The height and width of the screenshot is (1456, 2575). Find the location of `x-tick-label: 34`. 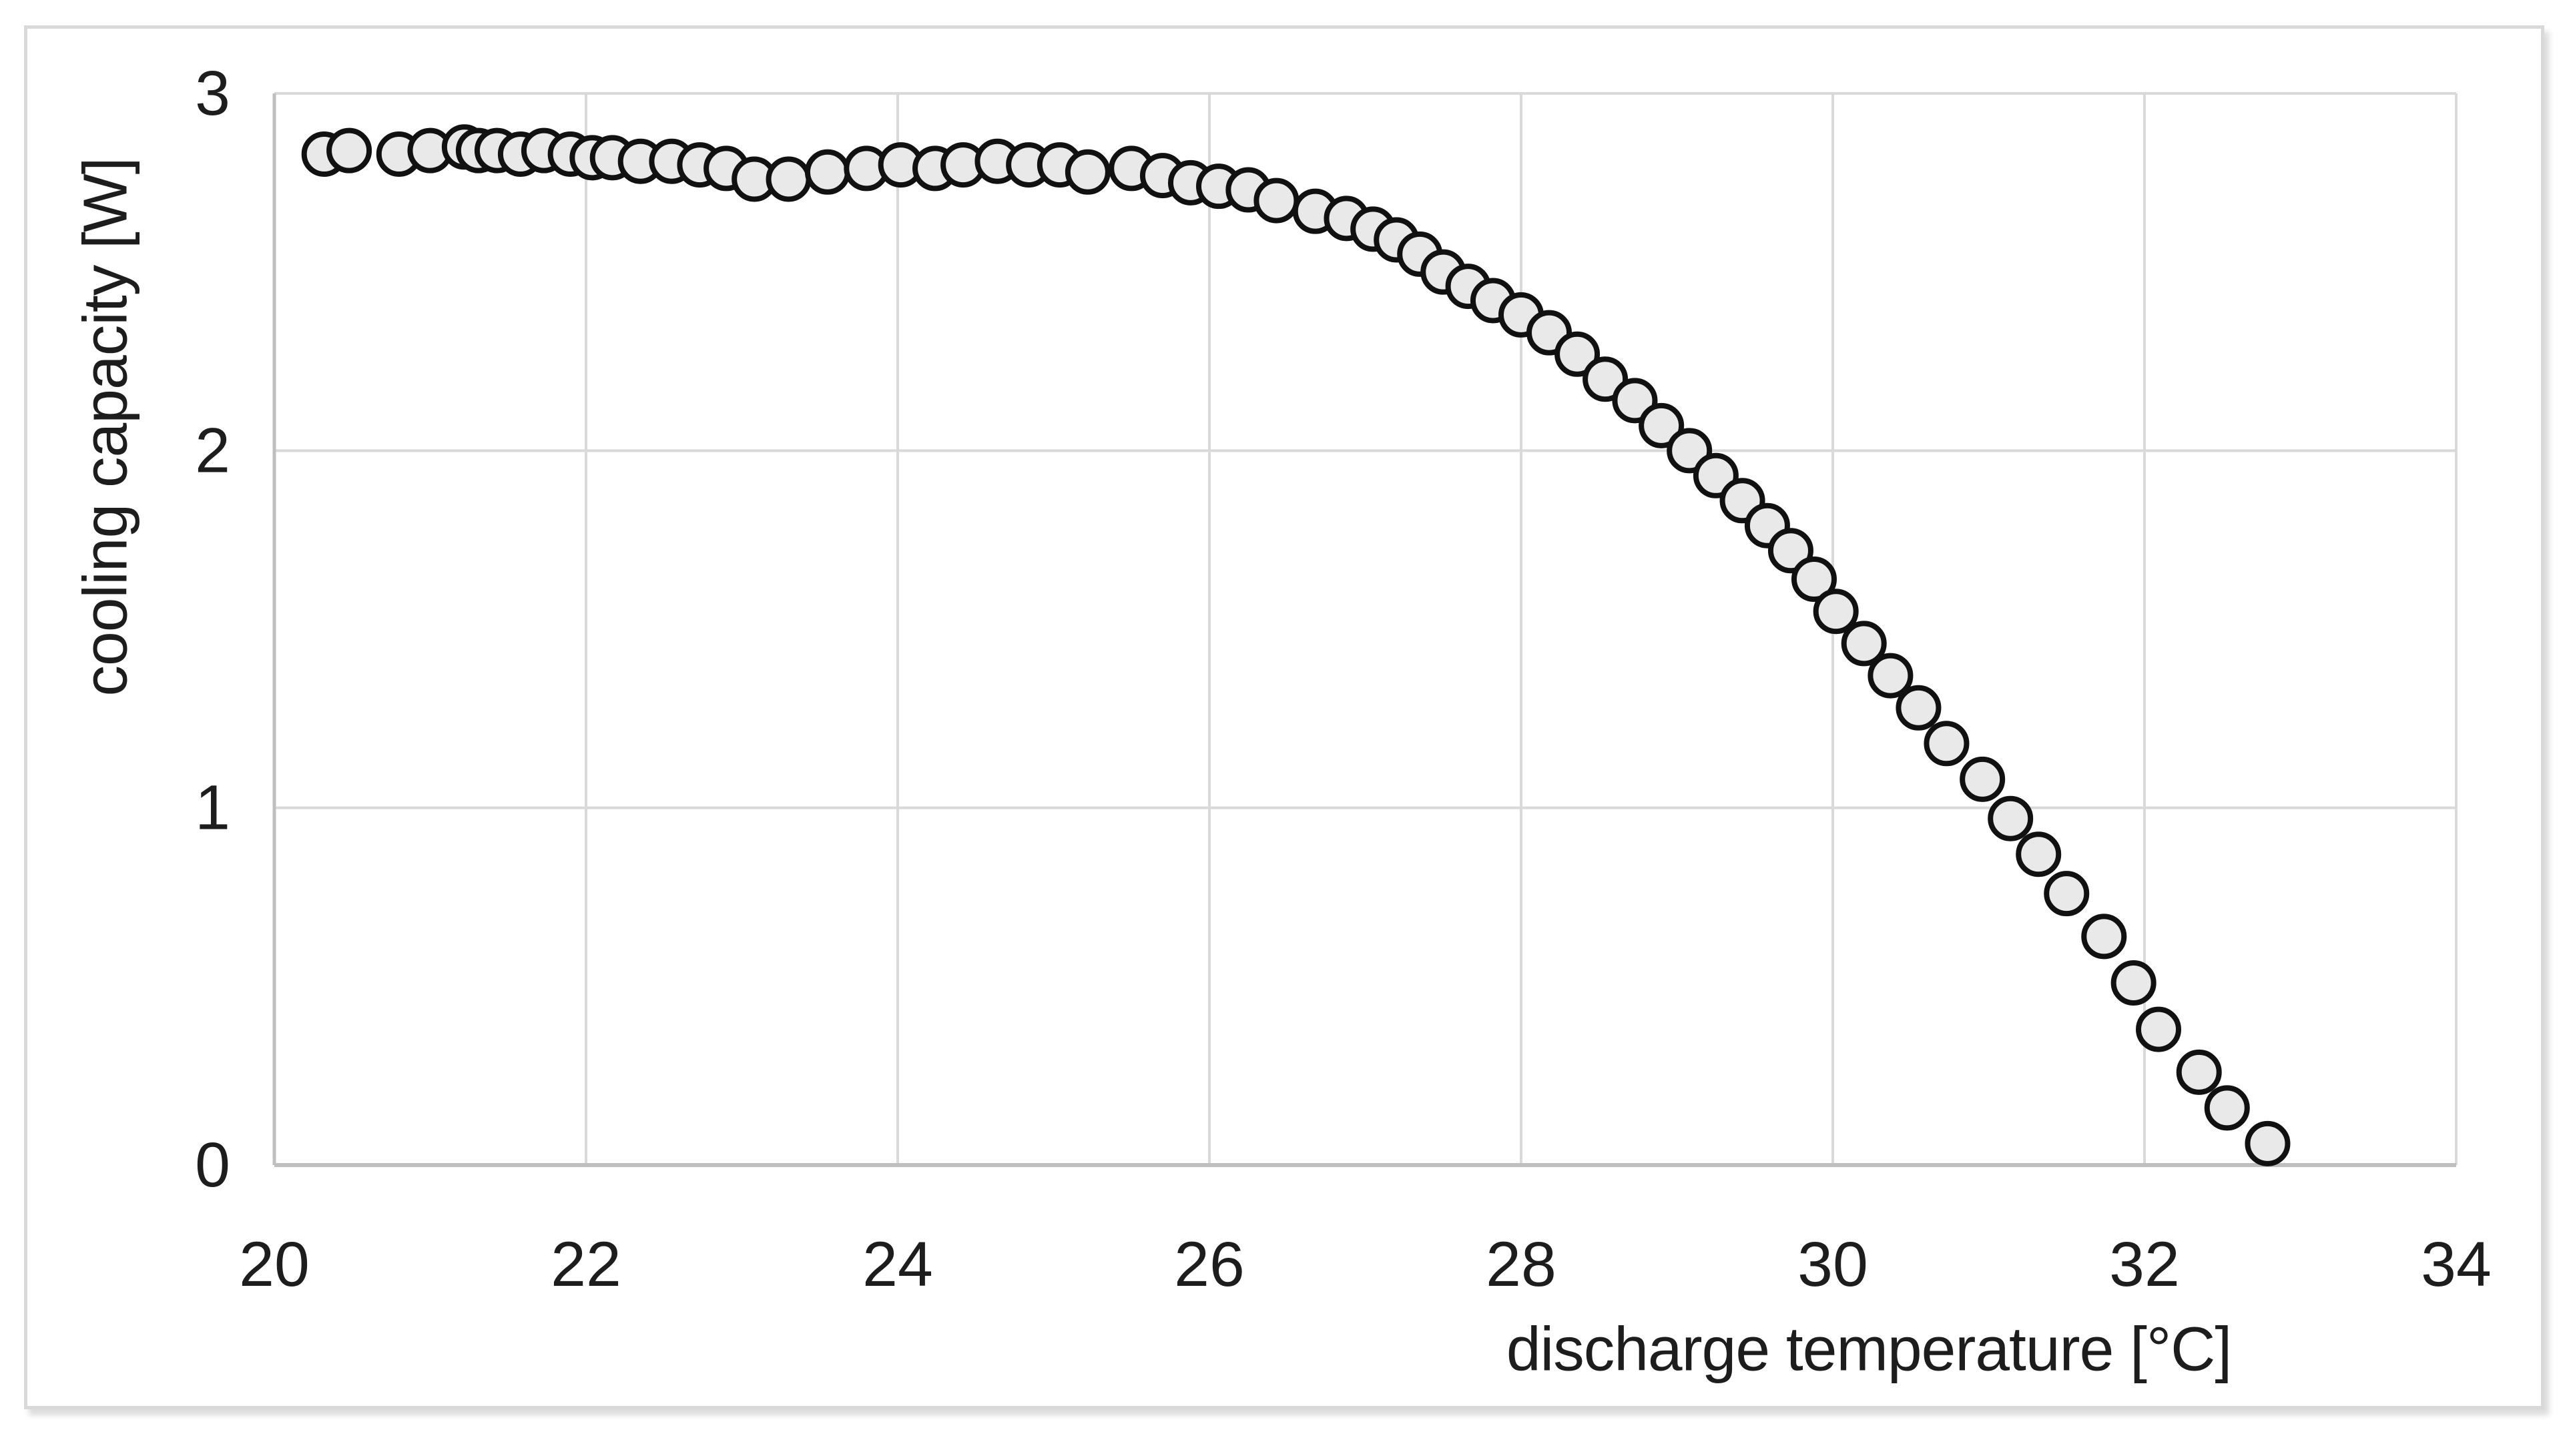

x-tick-label: 34 is located at coordinates (2456, 1264).